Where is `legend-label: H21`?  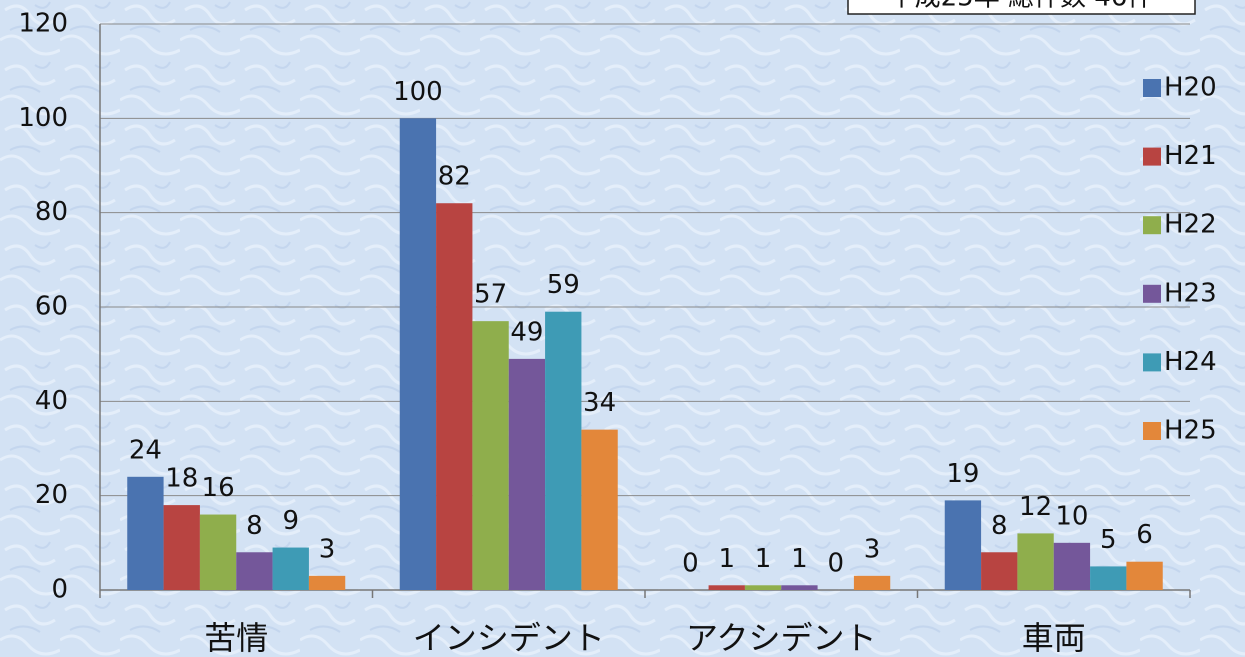
legend-label: H21 is located at coordinates (1190, 156).